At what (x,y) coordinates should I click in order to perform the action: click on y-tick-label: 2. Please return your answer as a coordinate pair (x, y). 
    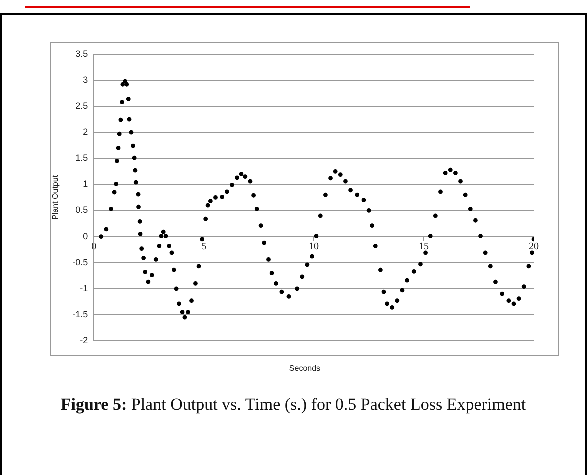
    Looking at the image, I should click on (85, 132).